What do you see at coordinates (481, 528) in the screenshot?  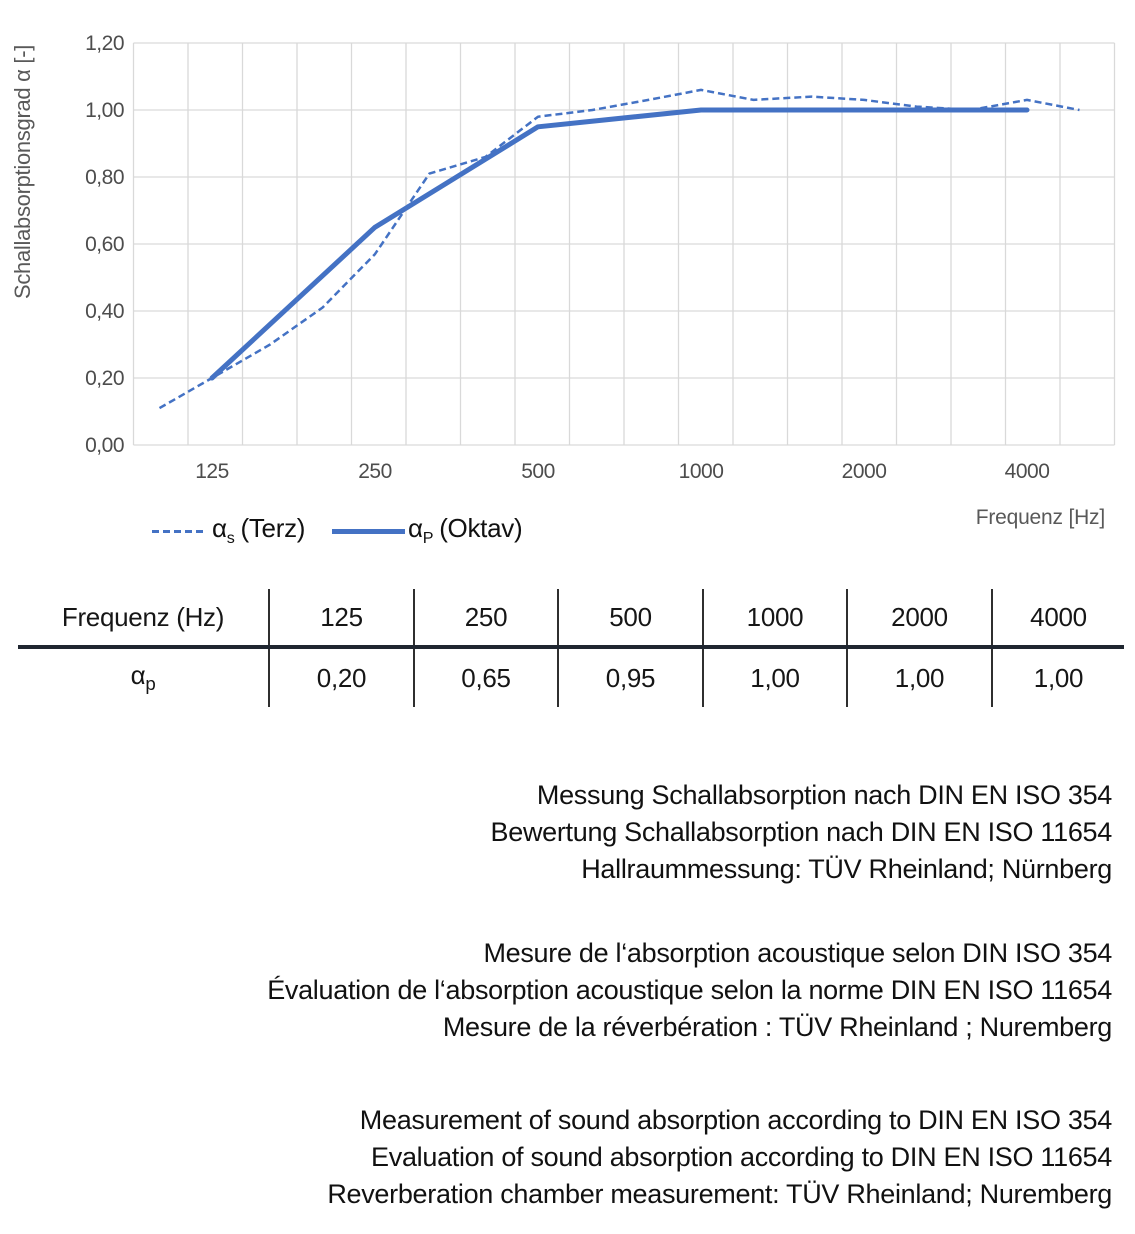 I see `legend-series-name: (Oktav)` at bounding box center [481, 528].